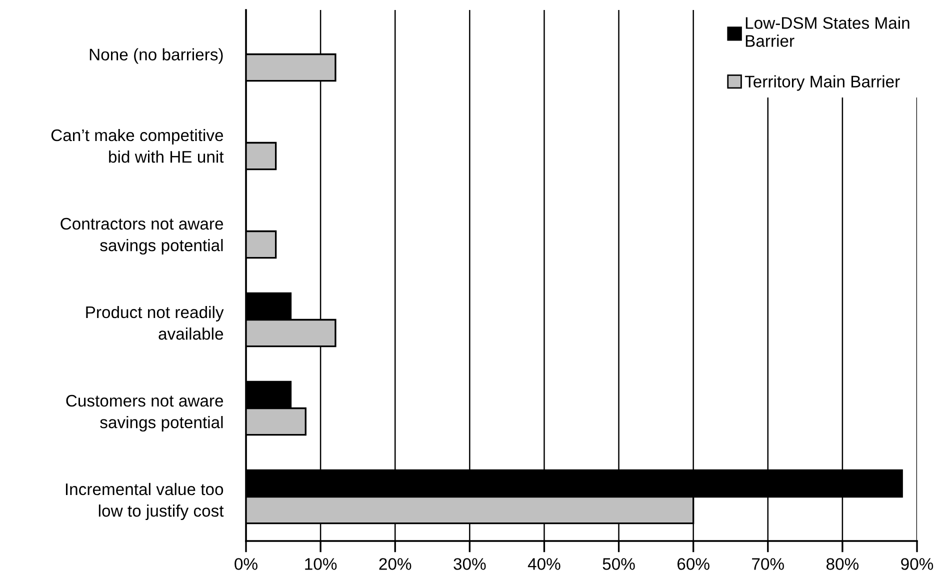 The height and width of the screenshot is (581, 940). I want to click on x-tick-label: 0%, so click(246, 564).